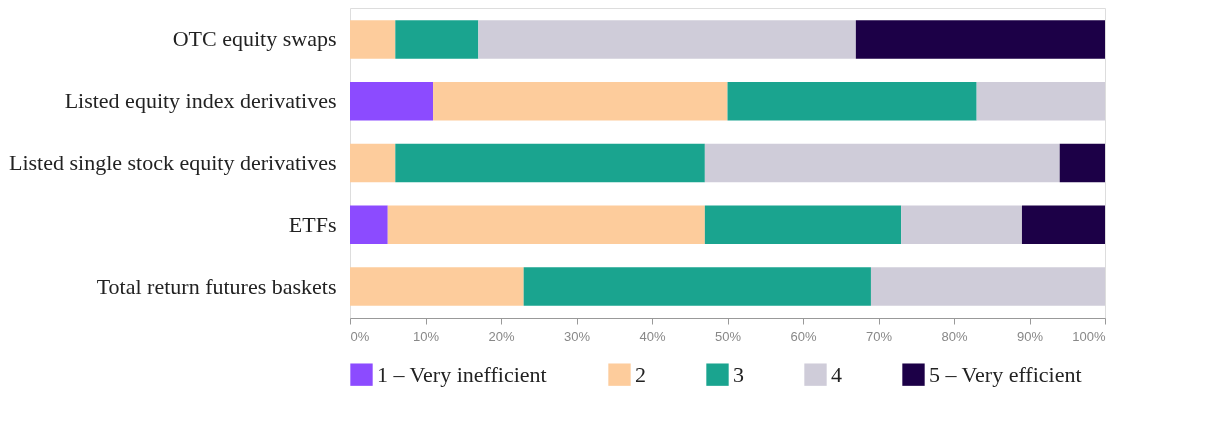  Describe the element at coordinates (738, 374) in the screenshot. I see `legend-label: 3` at that location.